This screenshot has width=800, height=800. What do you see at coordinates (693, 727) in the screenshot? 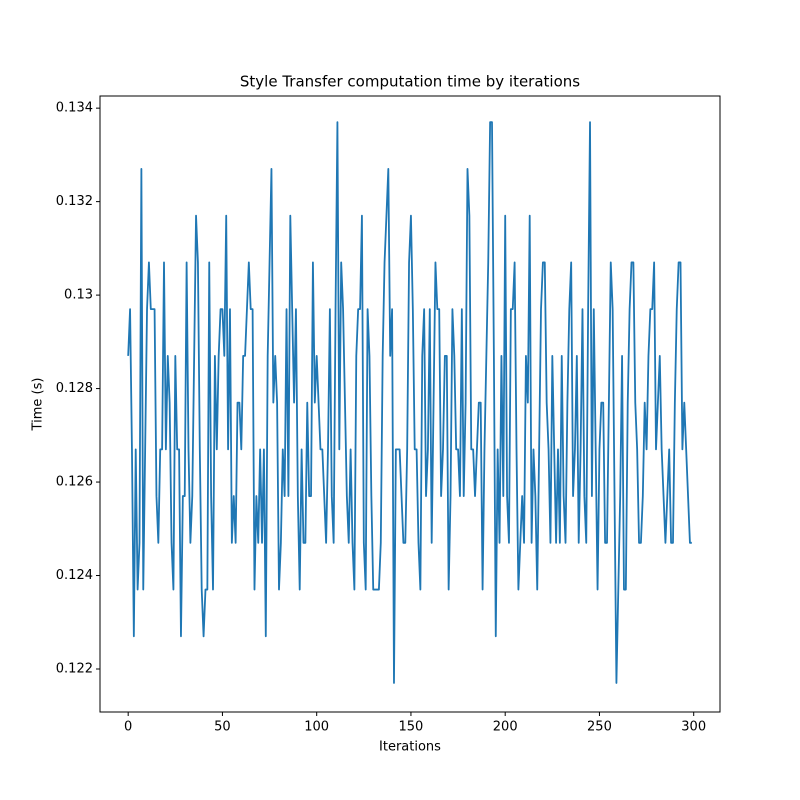
I see `x-tick-label: 300` at bounding box center [693, 727].